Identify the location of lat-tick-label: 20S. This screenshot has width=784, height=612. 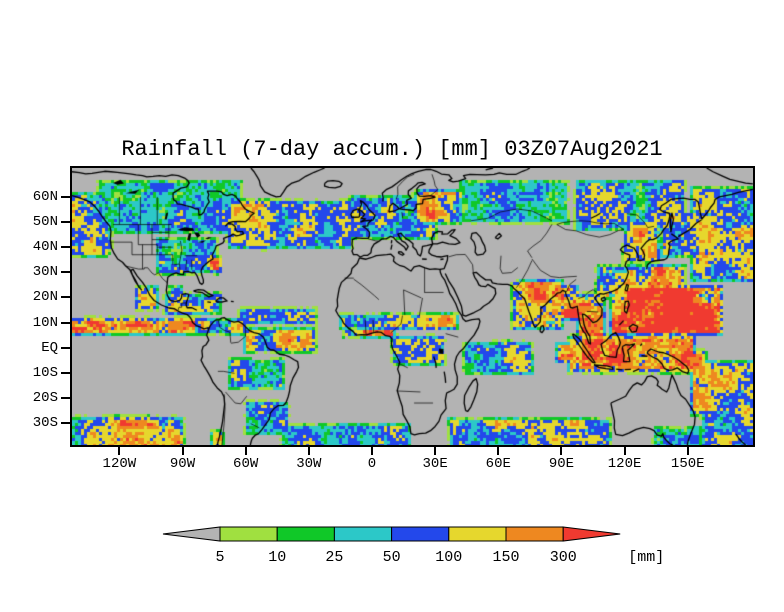
(45, 397).